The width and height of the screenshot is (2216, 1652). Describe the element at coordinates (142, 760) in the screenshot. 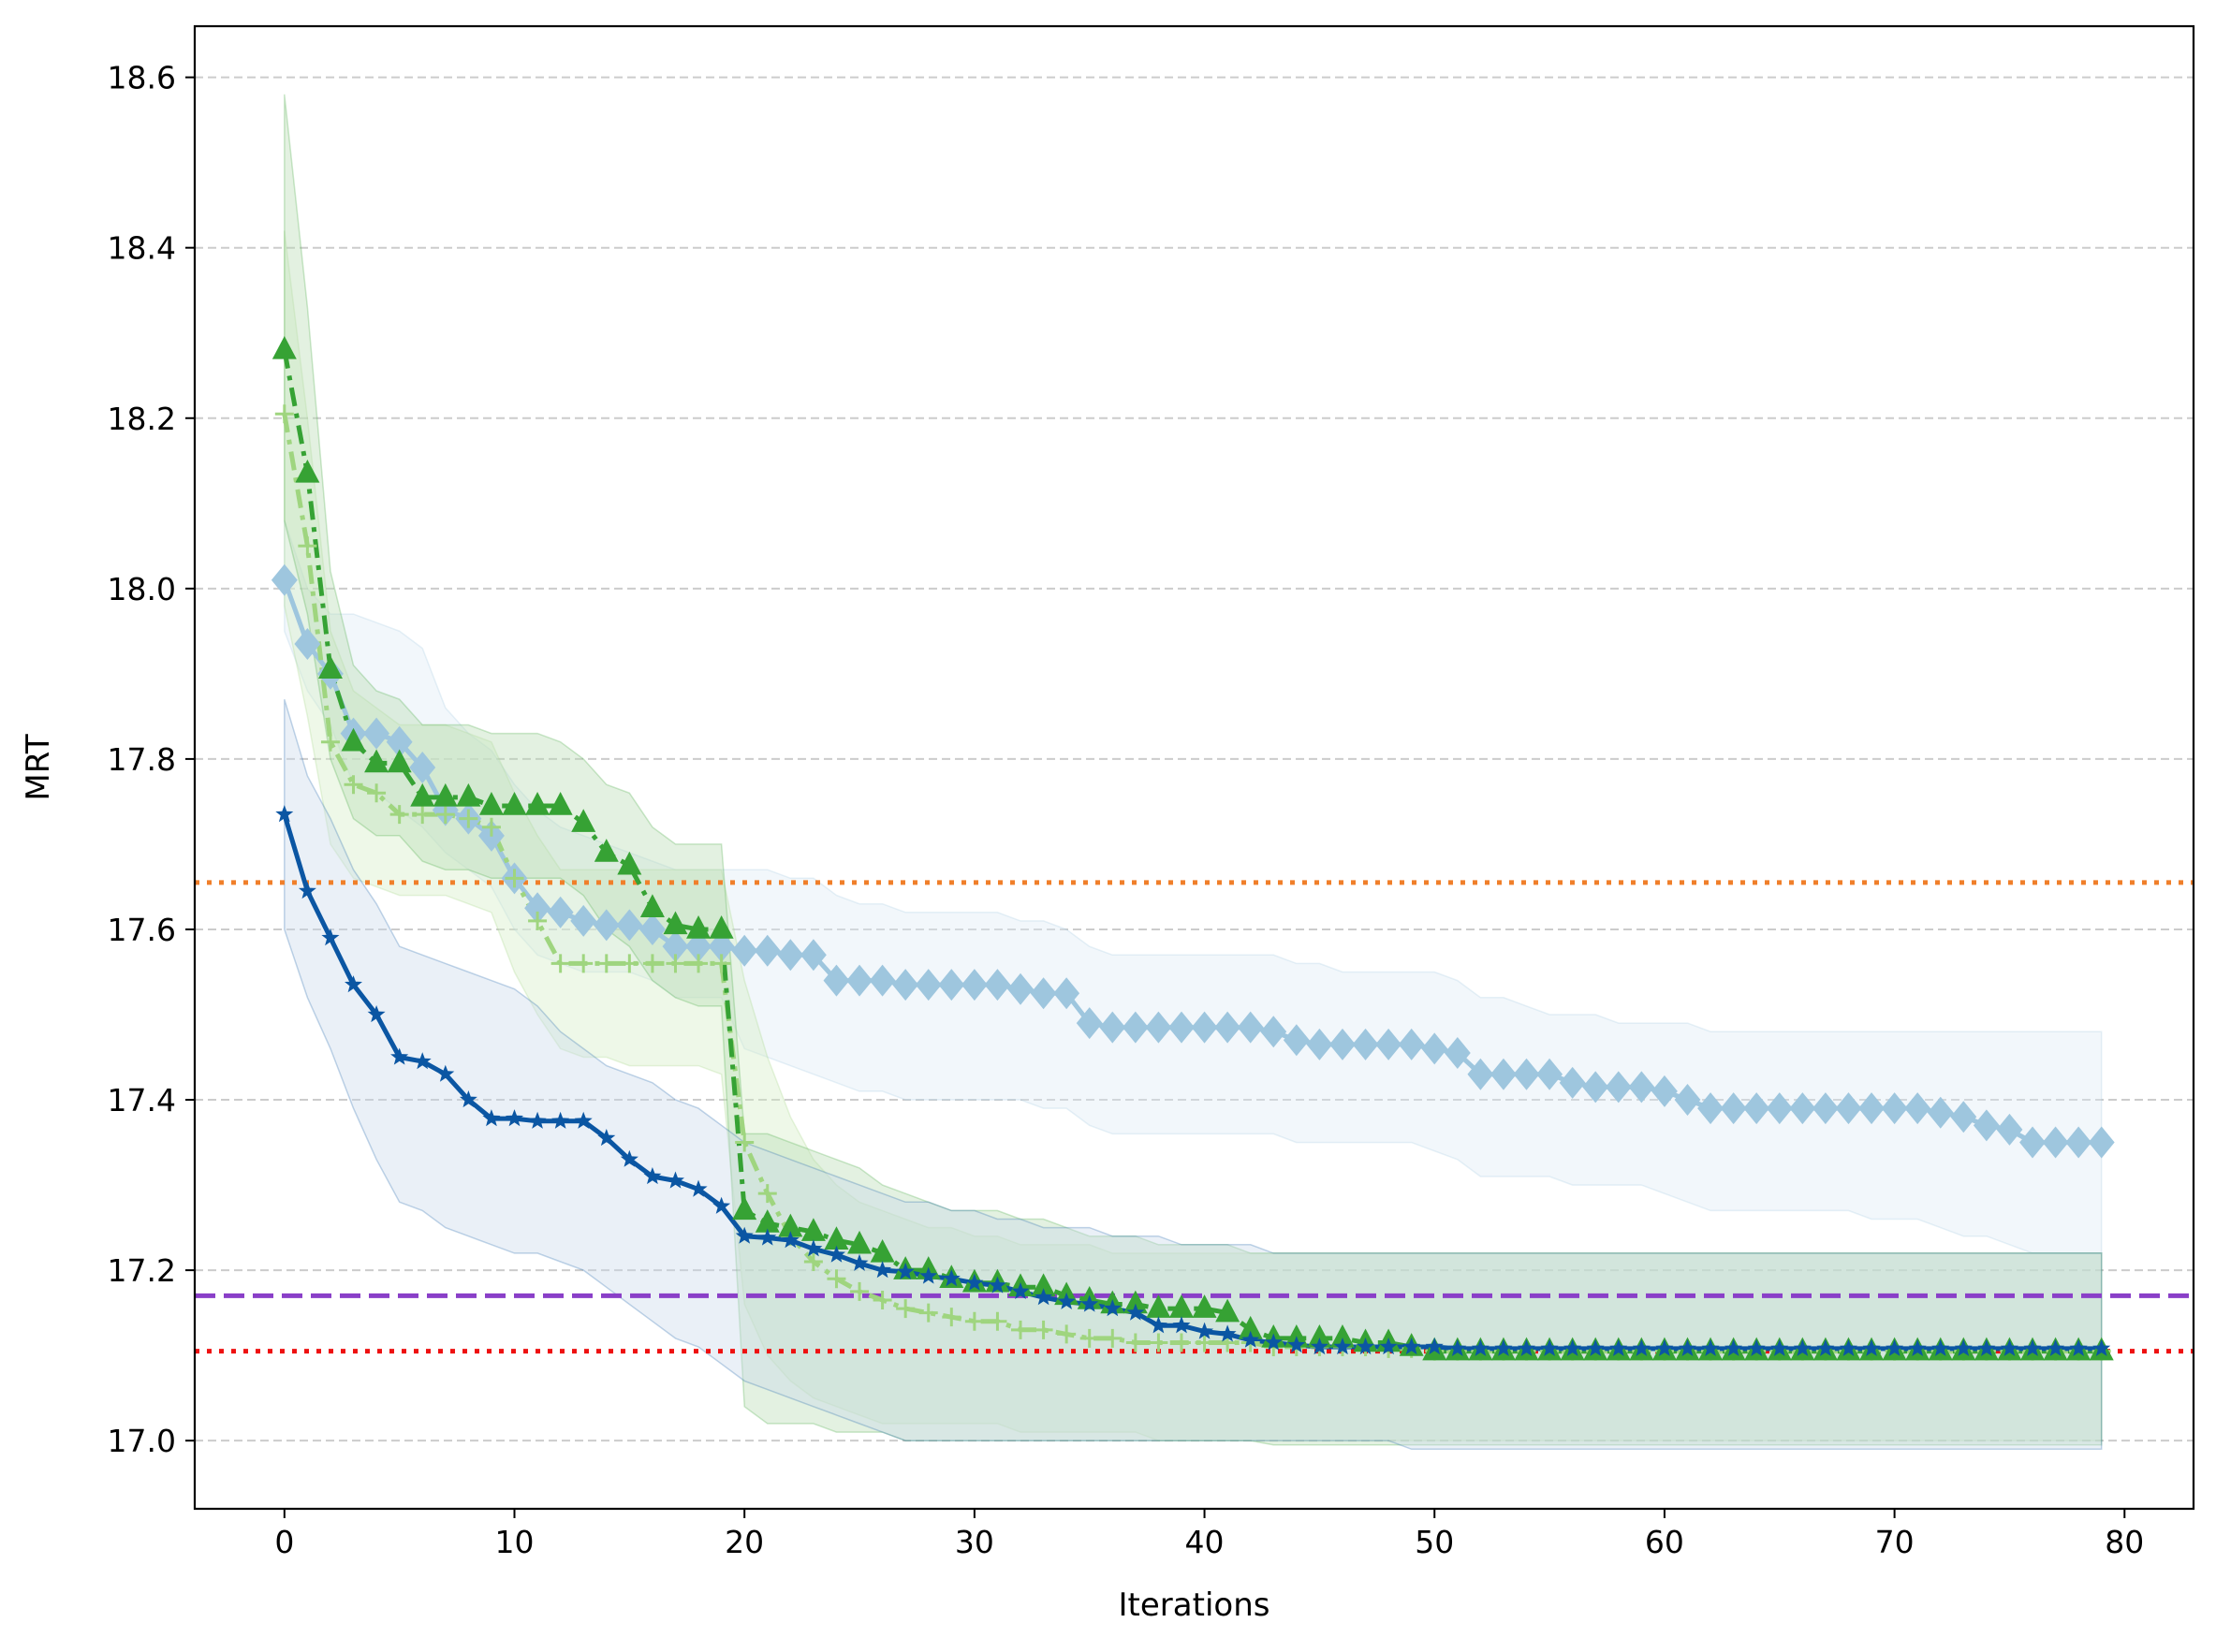

I see `y-tick-label: 17.8` at that location.